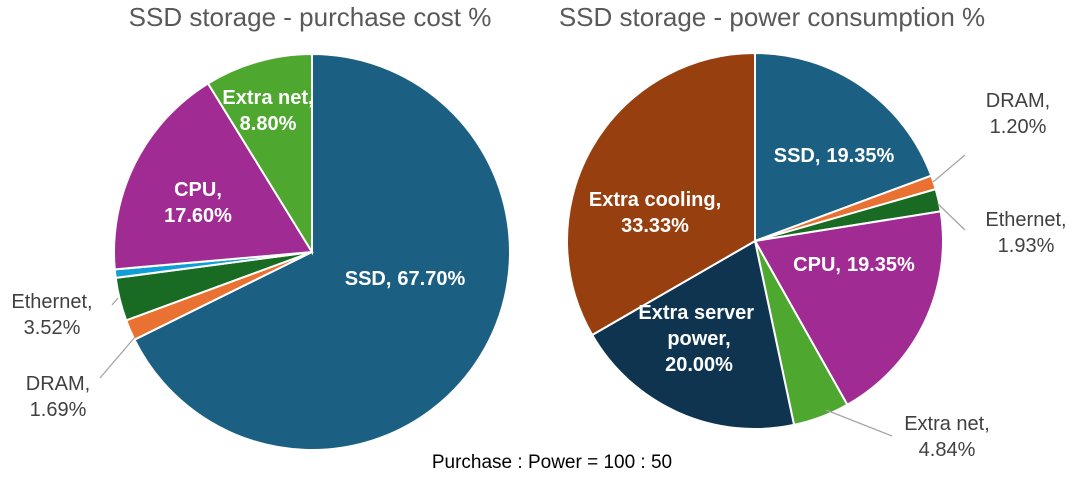 This screenshot has width=1080, height=481. Describe the element at coordinates (947, 437) in the screenshot. I see `data-label: Extra net, 4.84%` at that location.